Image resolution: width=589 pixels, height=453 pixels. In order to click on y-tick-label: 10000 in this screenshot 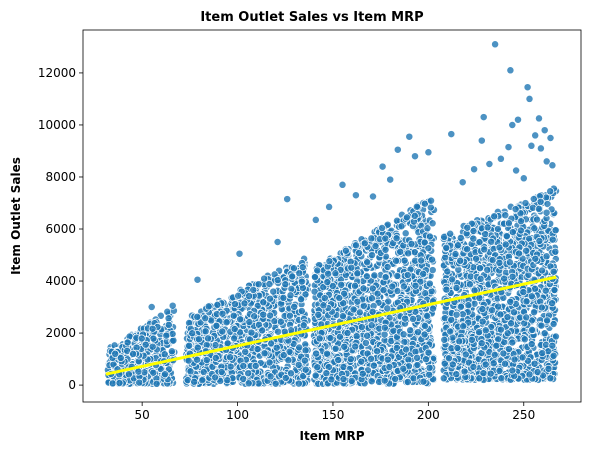, I will do `click(57, 125)`.